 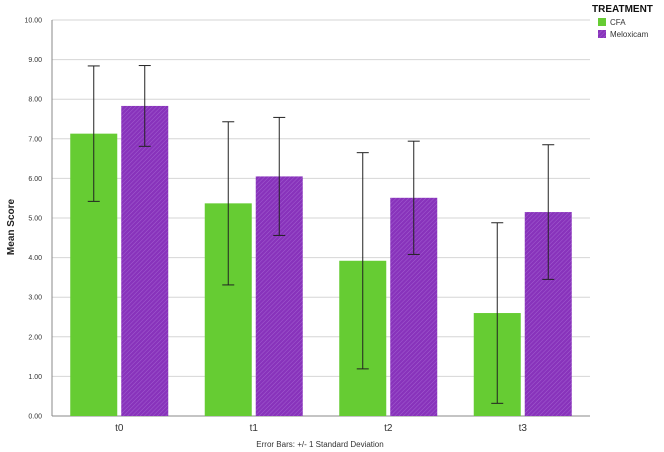 I want to click on y-tick-label: 10.00, so click(x=33, y=21).